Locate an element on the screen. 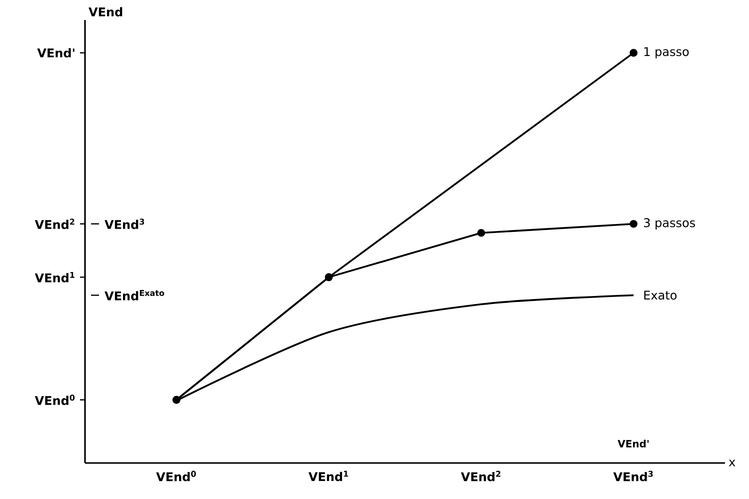 The width and height of the screenshot is (749, 499). y-axis-title: VEnd is located at coordinates (105, 11).